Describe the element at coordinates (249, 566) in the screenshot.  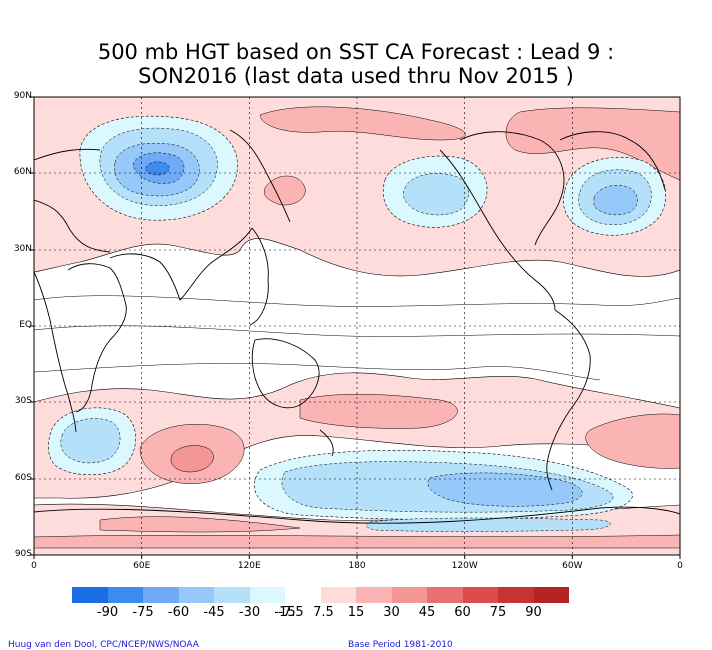
I see `lon-label-120e: 120E` at that location.